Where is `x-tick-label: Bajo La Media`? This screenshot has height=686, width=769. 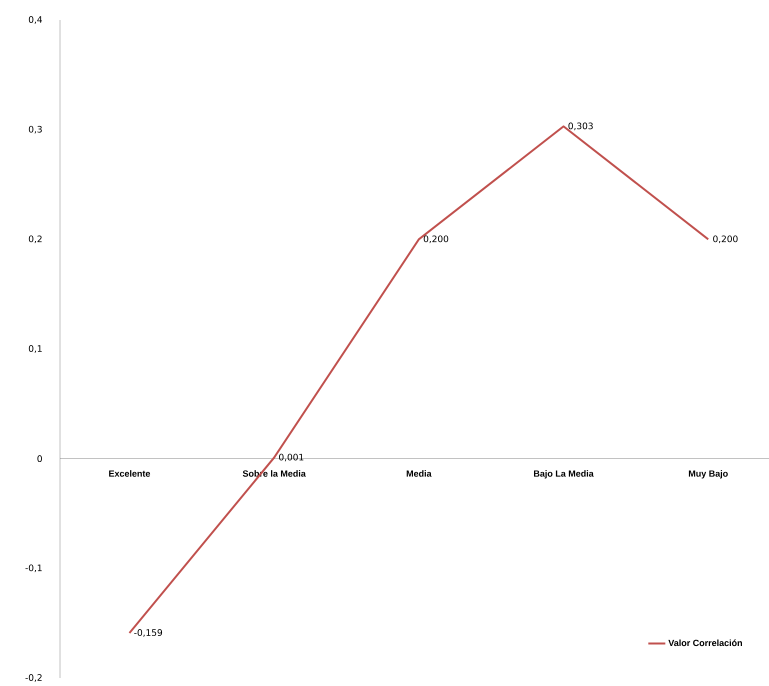
x-tick-label: Bajo La Media is located at coordinates (564, 474).